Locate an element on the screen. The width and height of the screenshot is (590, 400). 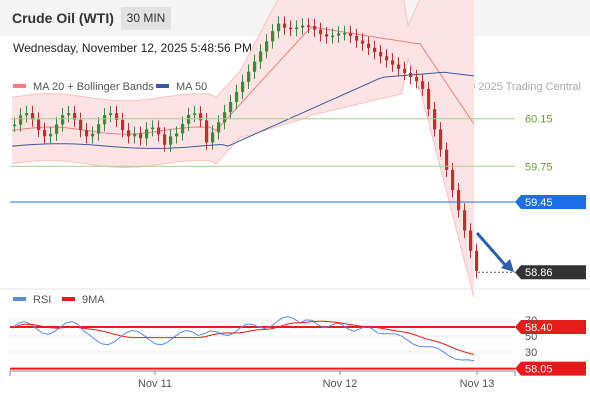
x-tick-1: Nov 12 is located at coordinates (340, 384).